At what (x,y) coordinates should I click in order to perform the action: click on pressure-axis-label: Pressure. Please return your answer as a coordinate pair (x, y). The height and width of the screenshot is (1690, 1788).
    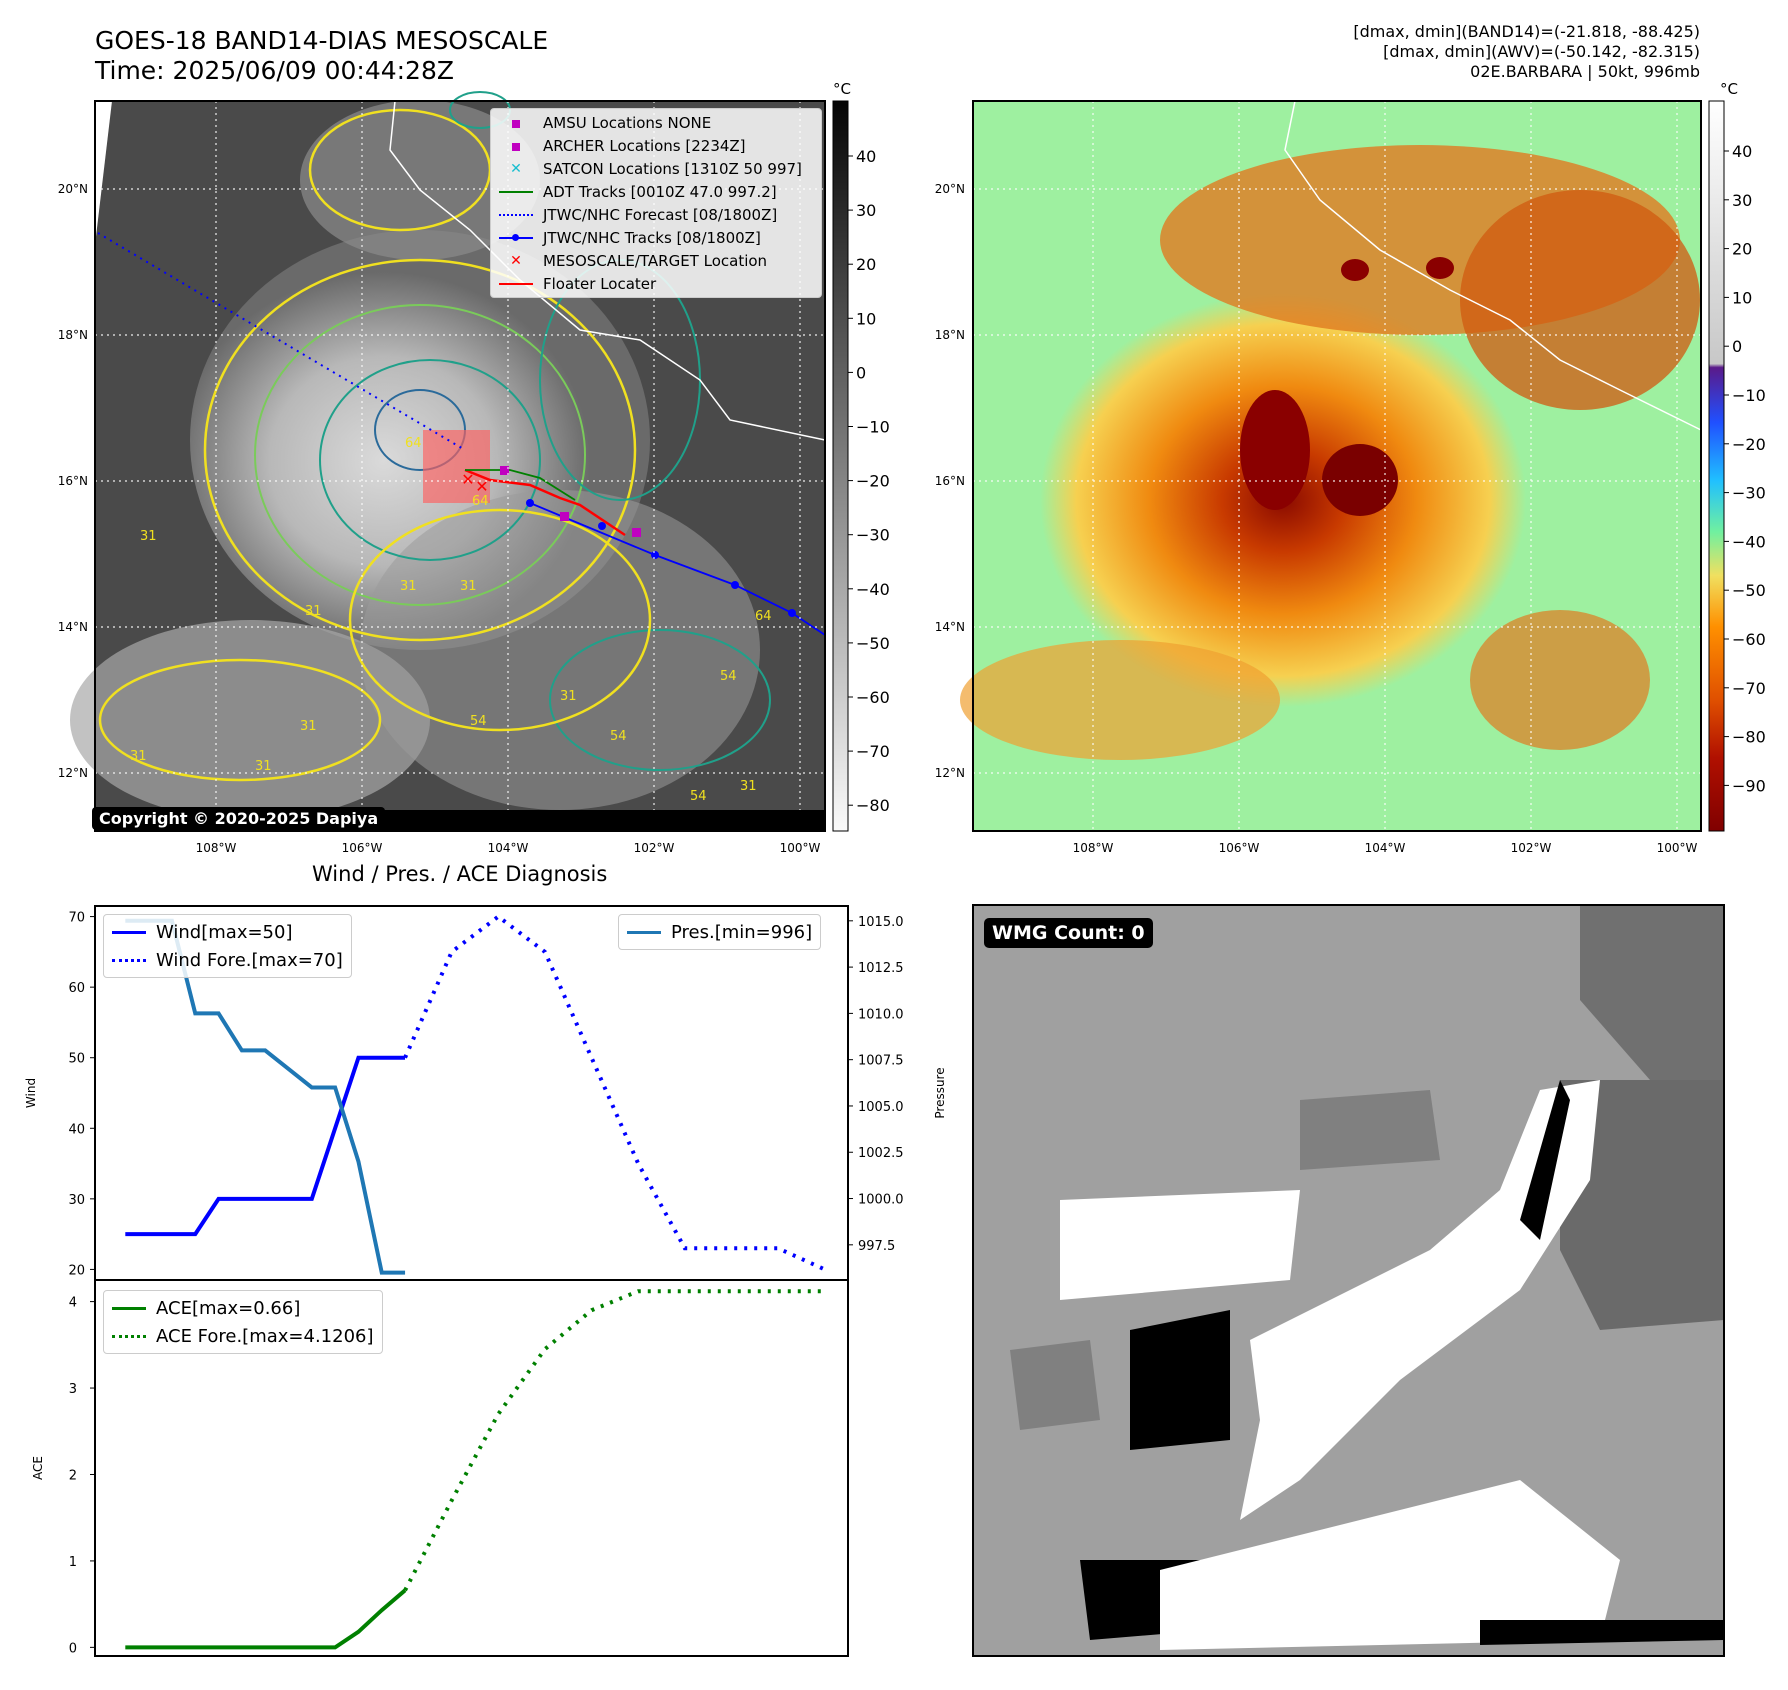
    Looking at the image, I should click on (940, 1092).